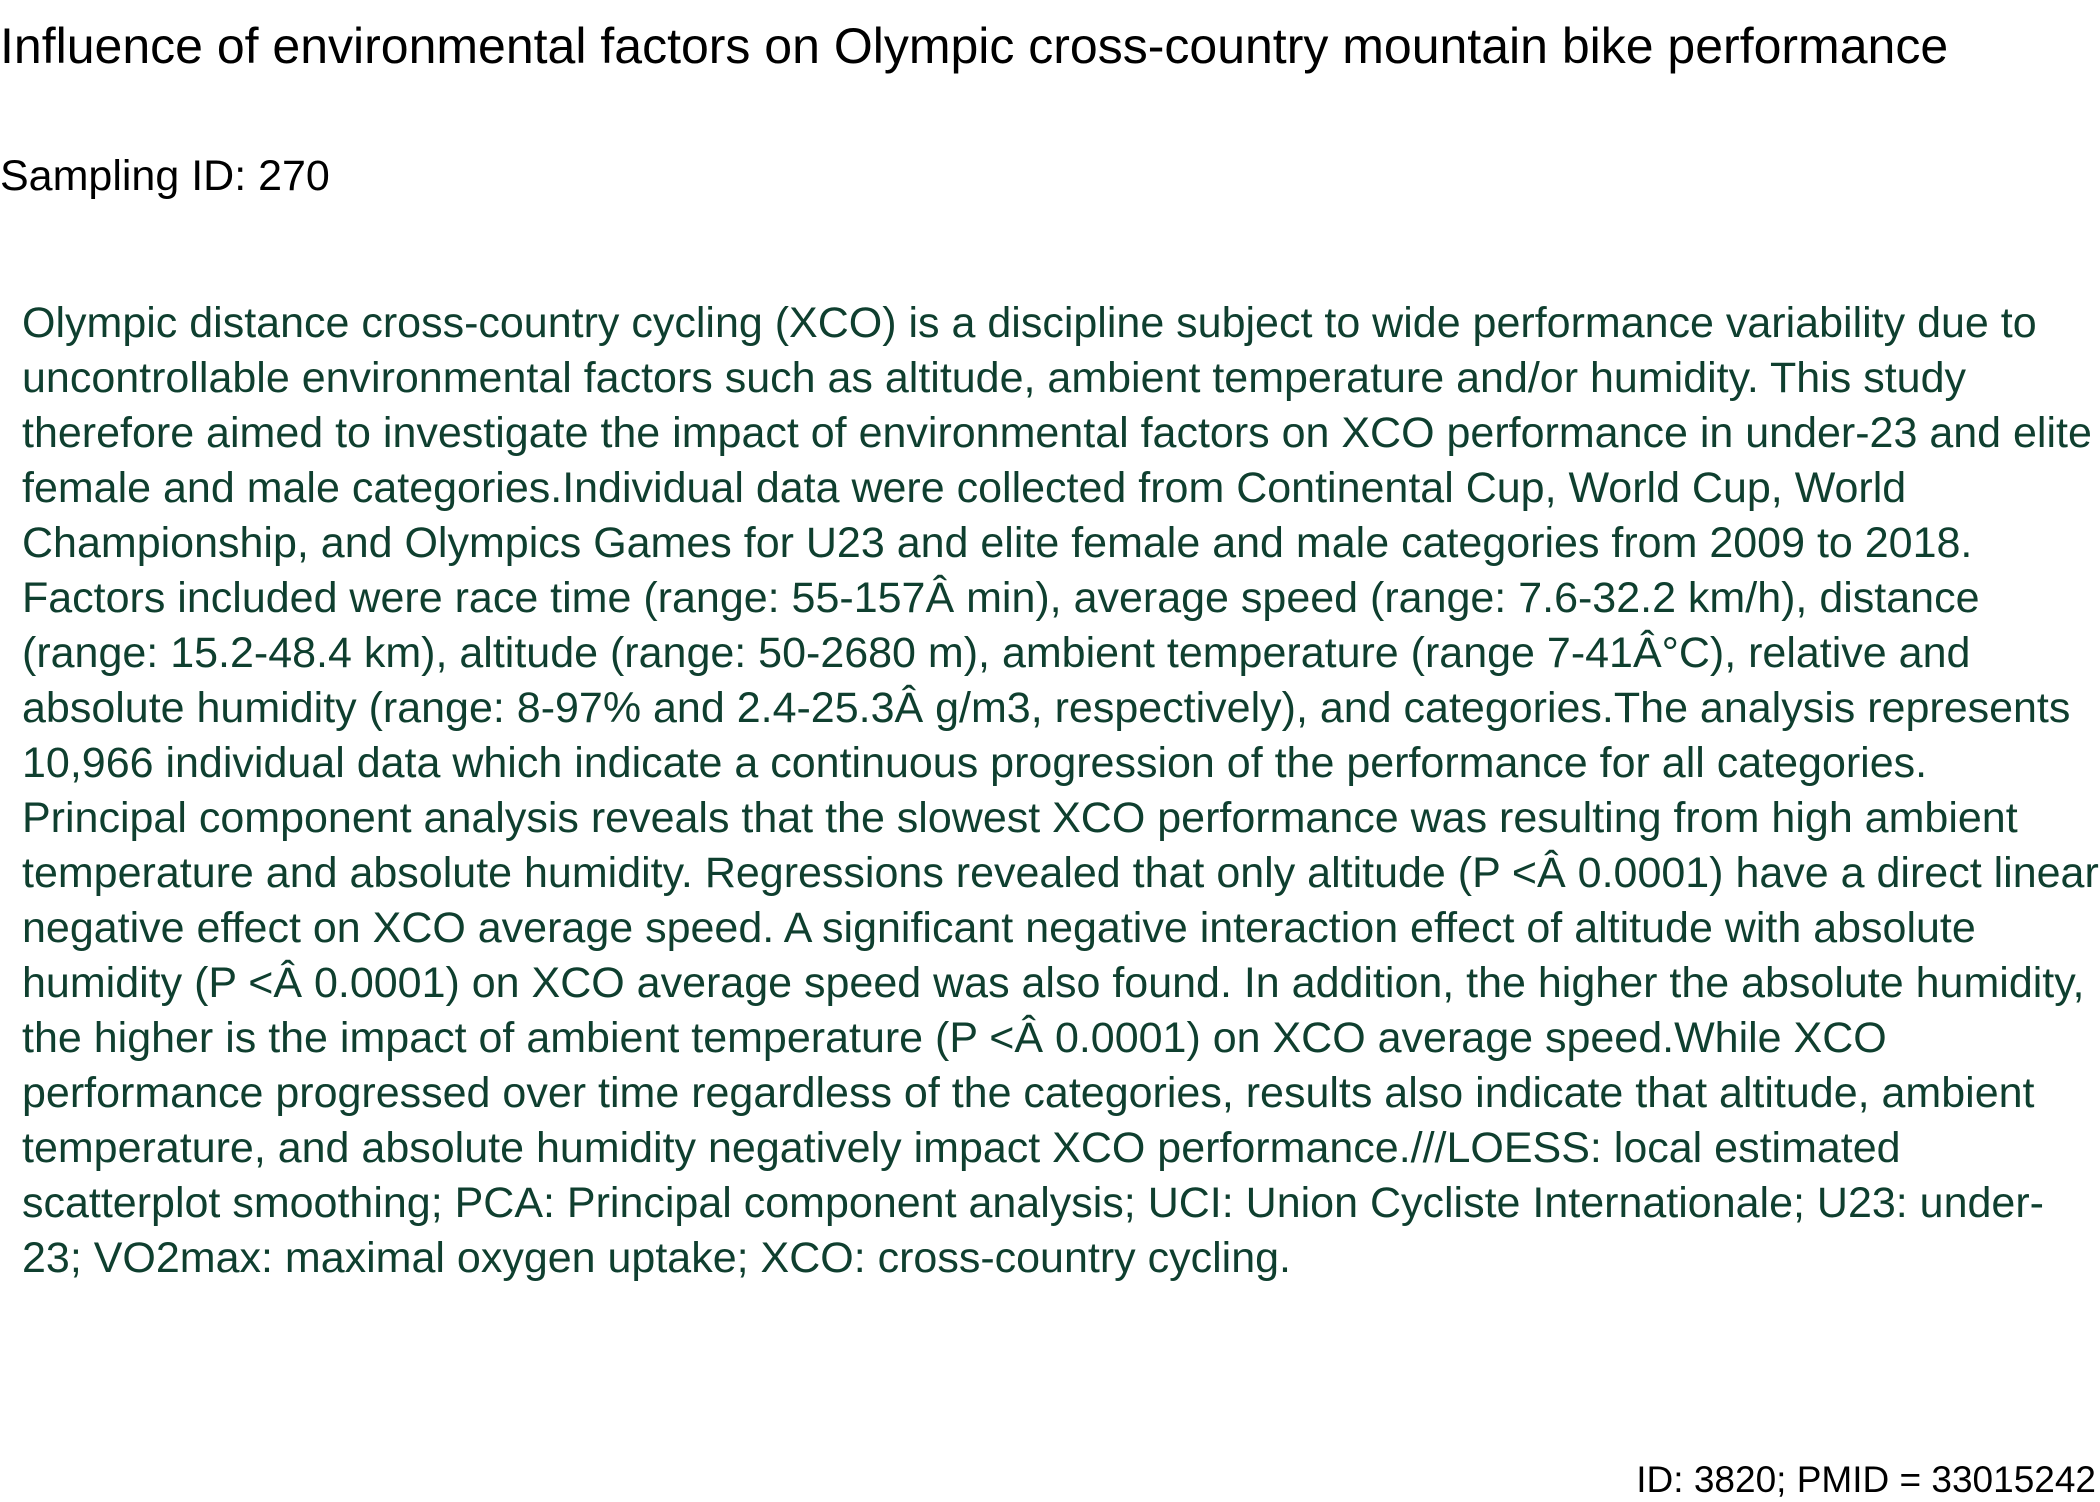 This screenshot has width=2100, height=1502. What do you see at coordinates (1866, 1479) in the screenshot?
I see `footer-id: ID: 3820; PMID = 33015242` at bounding box center [1866, 1479].